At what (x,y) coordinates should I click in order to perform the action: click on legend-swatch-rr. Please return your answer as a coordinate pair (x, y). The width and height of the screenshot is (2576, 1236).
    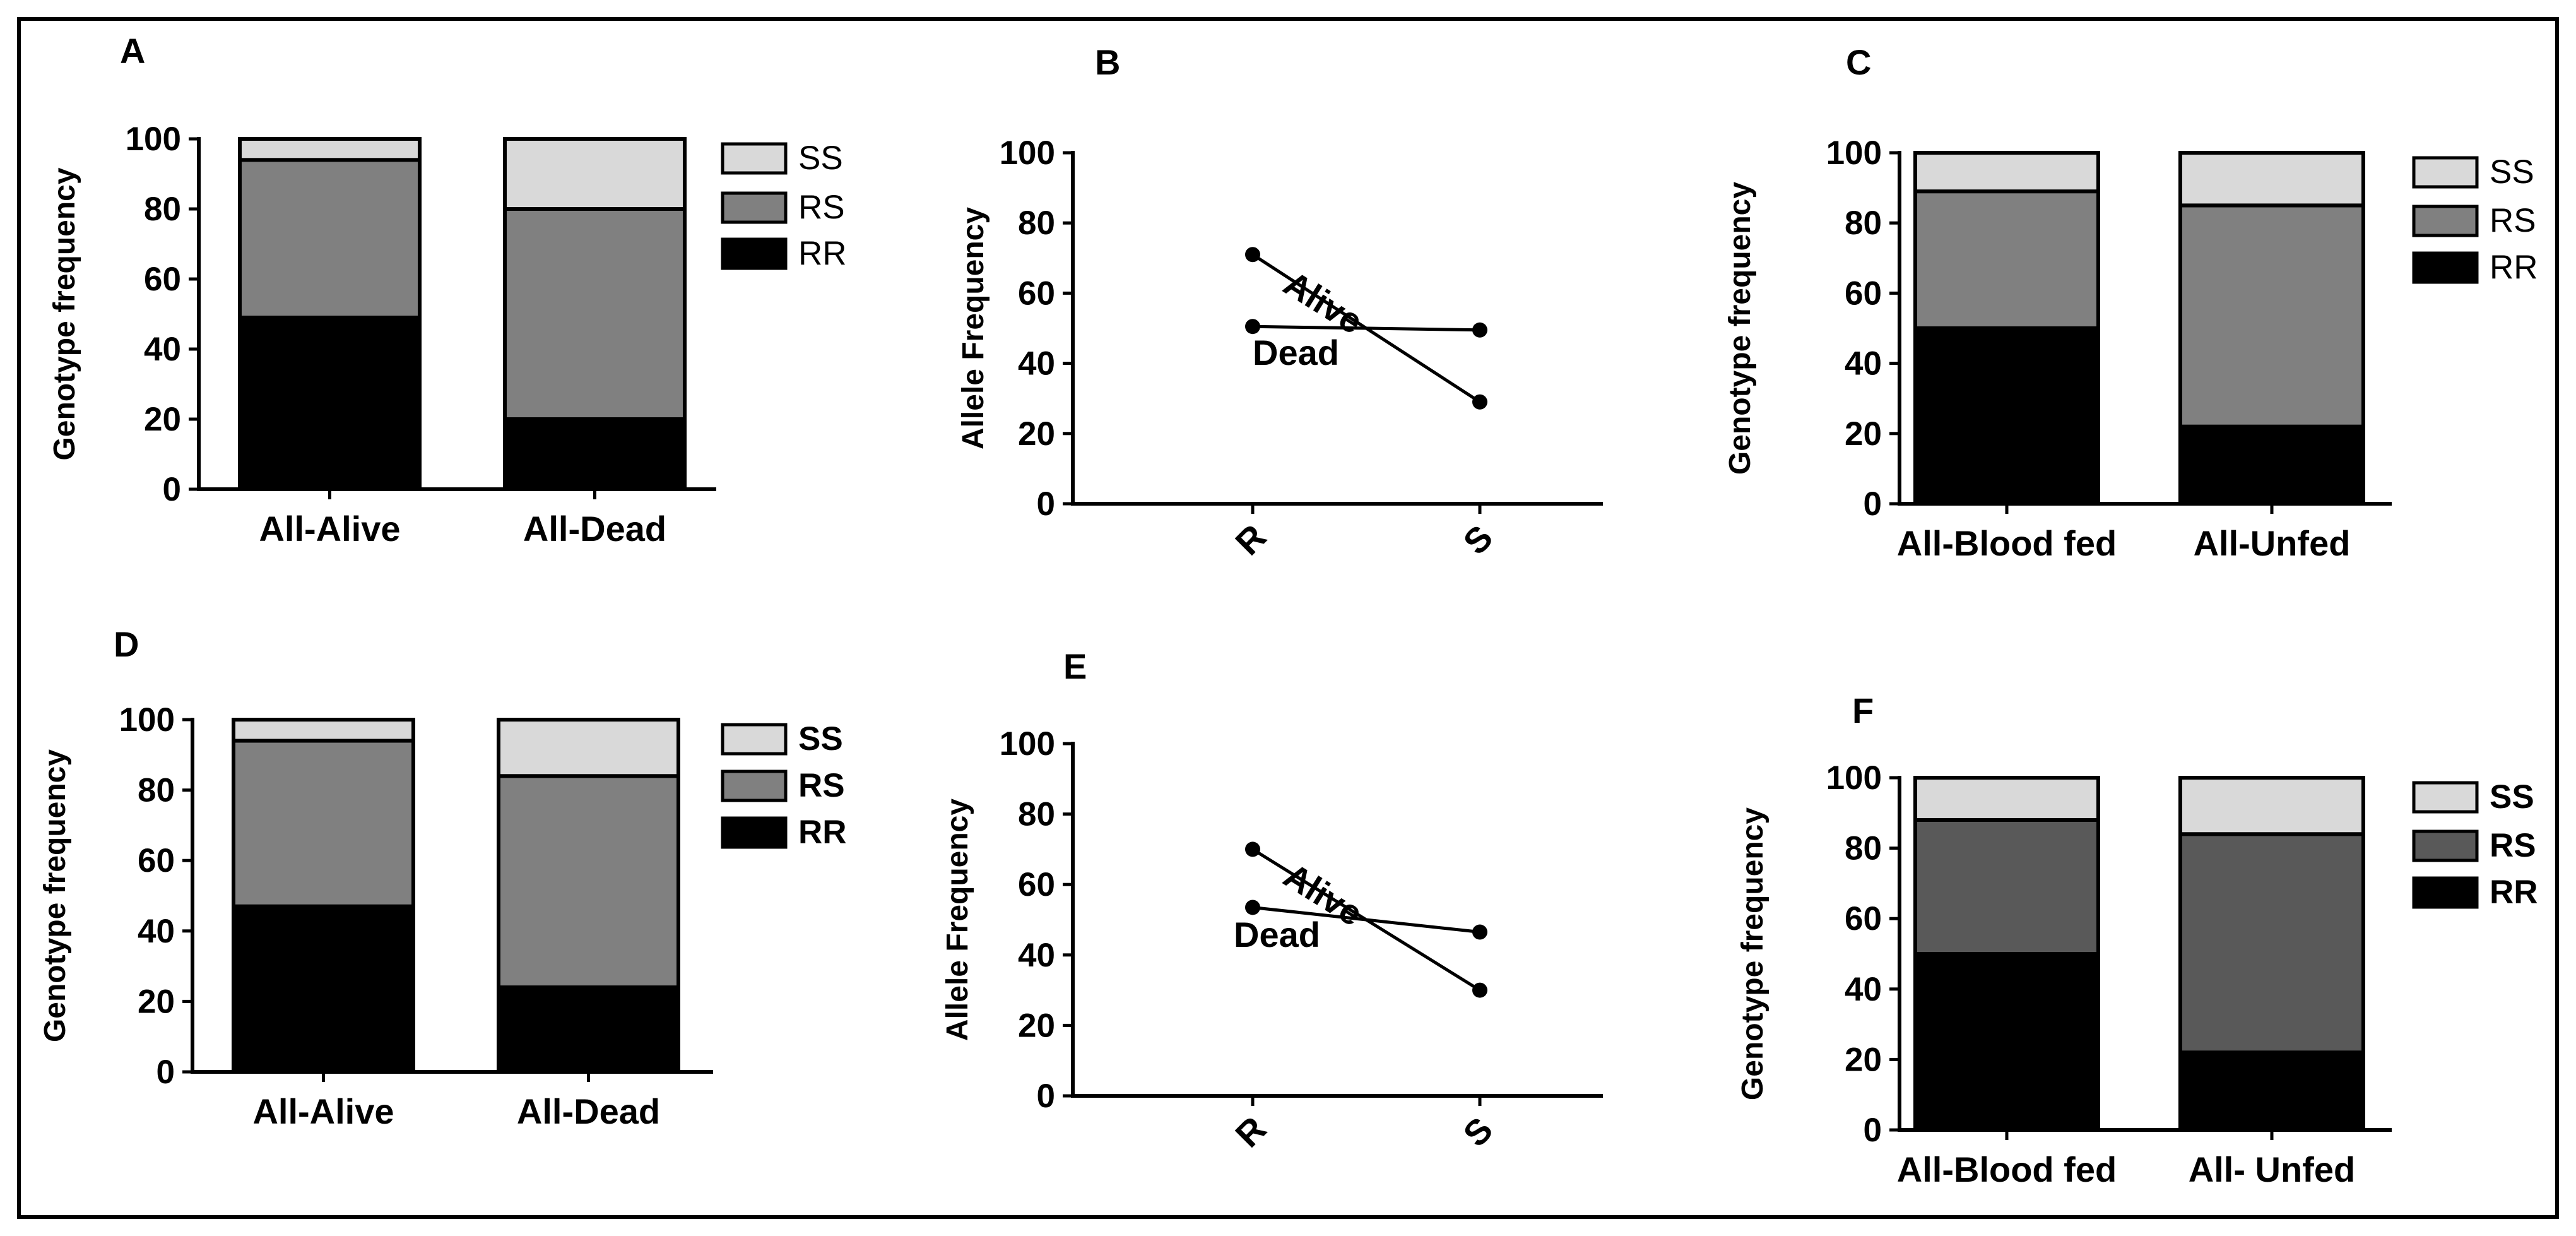
    Looking at the image, I should click on (2446, 268).